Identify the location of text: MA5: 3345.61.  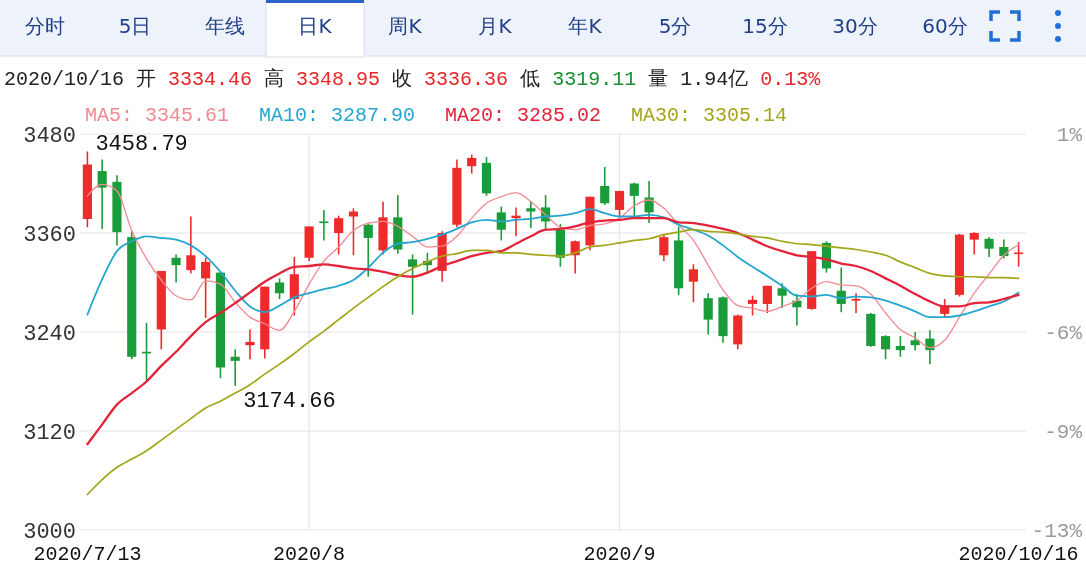
(157, 116).